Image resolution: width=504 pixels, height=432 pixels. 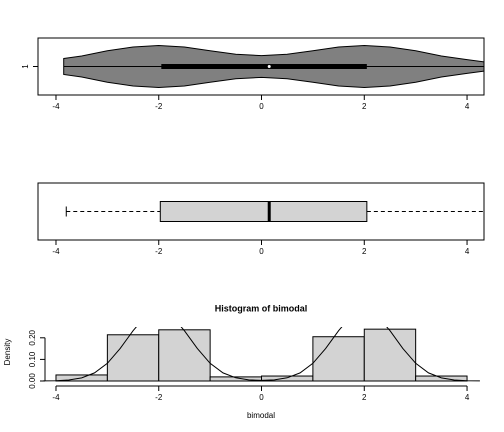 What do you see at coordinates (269, 66) in the screenshot?
I see `median` at bounding box center [269, 66].